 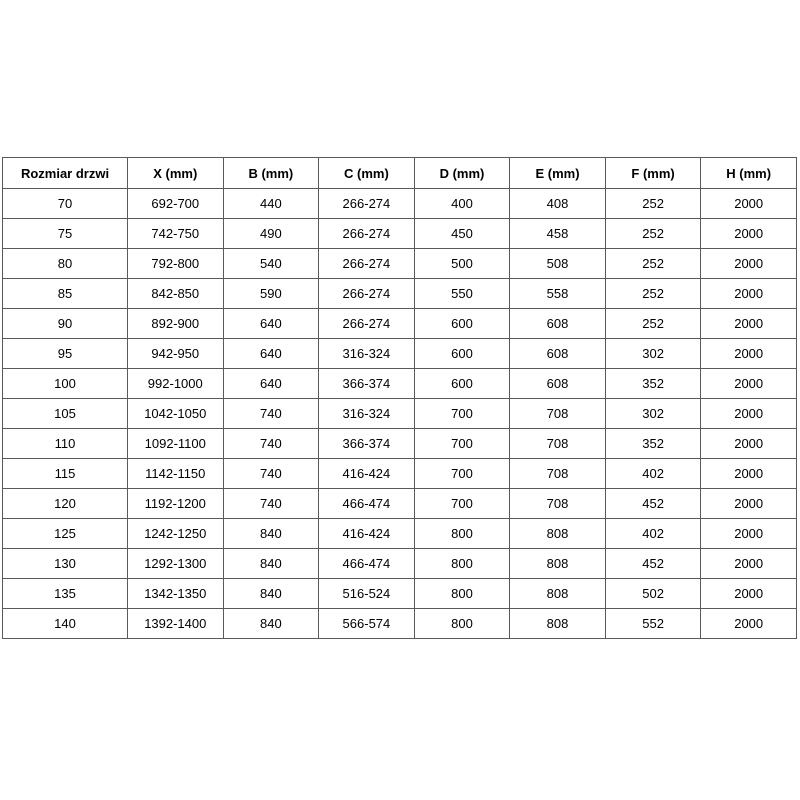 I want to click on table-row: 105 1042-1050 740 316-324 700 708 302 2000, so click(x=399, y=413).